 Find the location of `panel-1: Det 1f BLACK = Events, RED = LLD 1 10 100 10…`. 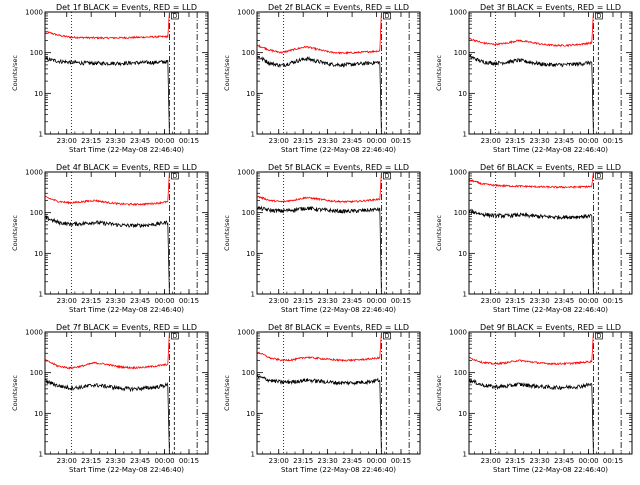

panel-1: Det 1f BLACK = Events, RED = LLD 1 10 100 10… is located at coordinates (110, 78).